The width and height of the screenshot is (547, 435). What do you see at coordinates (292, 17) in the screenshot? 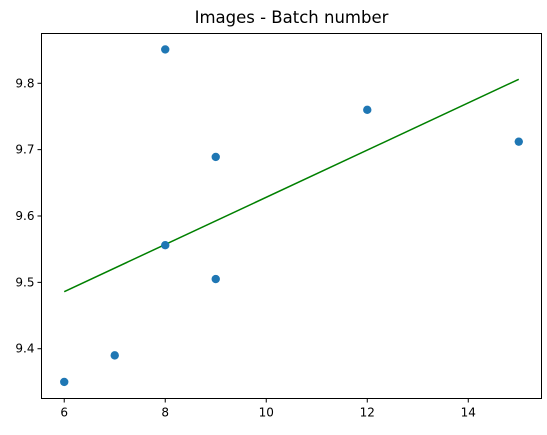
I see `chart-title: Images - Batch number` at bounding box center [292, 17].